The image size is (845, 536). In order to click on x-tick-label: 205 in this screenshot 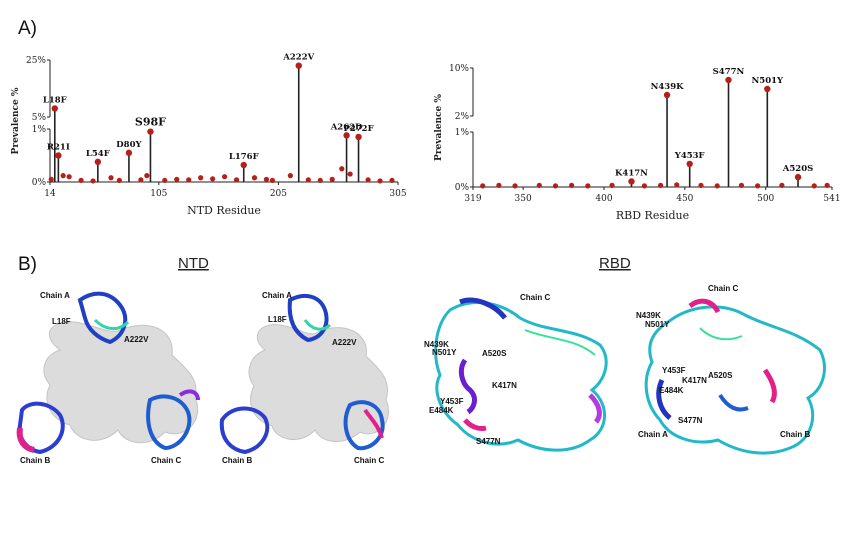, I will do `click(278, 194)`.